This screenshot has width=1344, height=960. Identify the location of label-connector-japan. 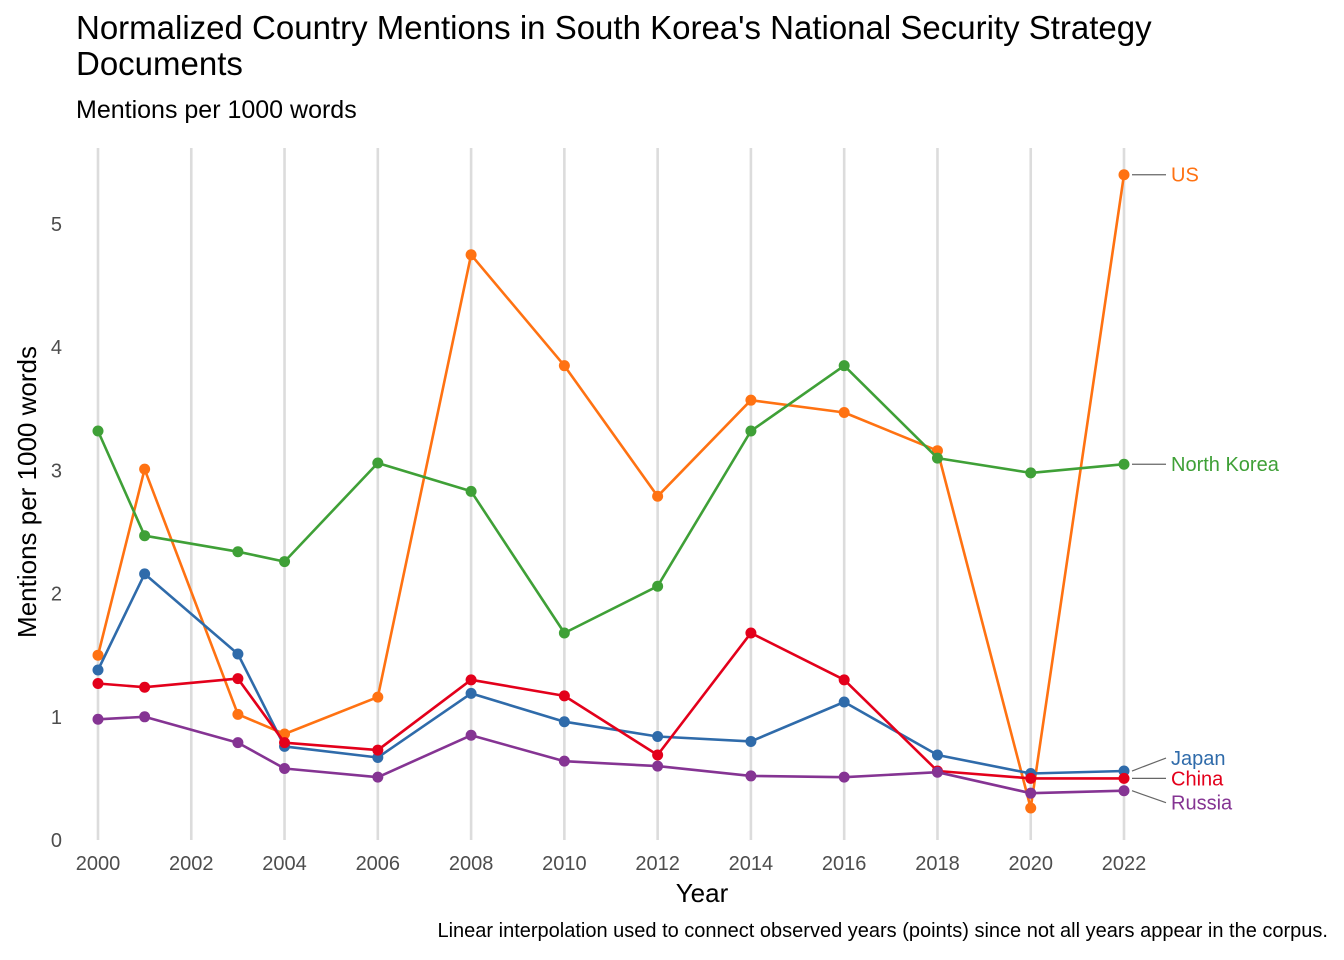
(1149, 764).